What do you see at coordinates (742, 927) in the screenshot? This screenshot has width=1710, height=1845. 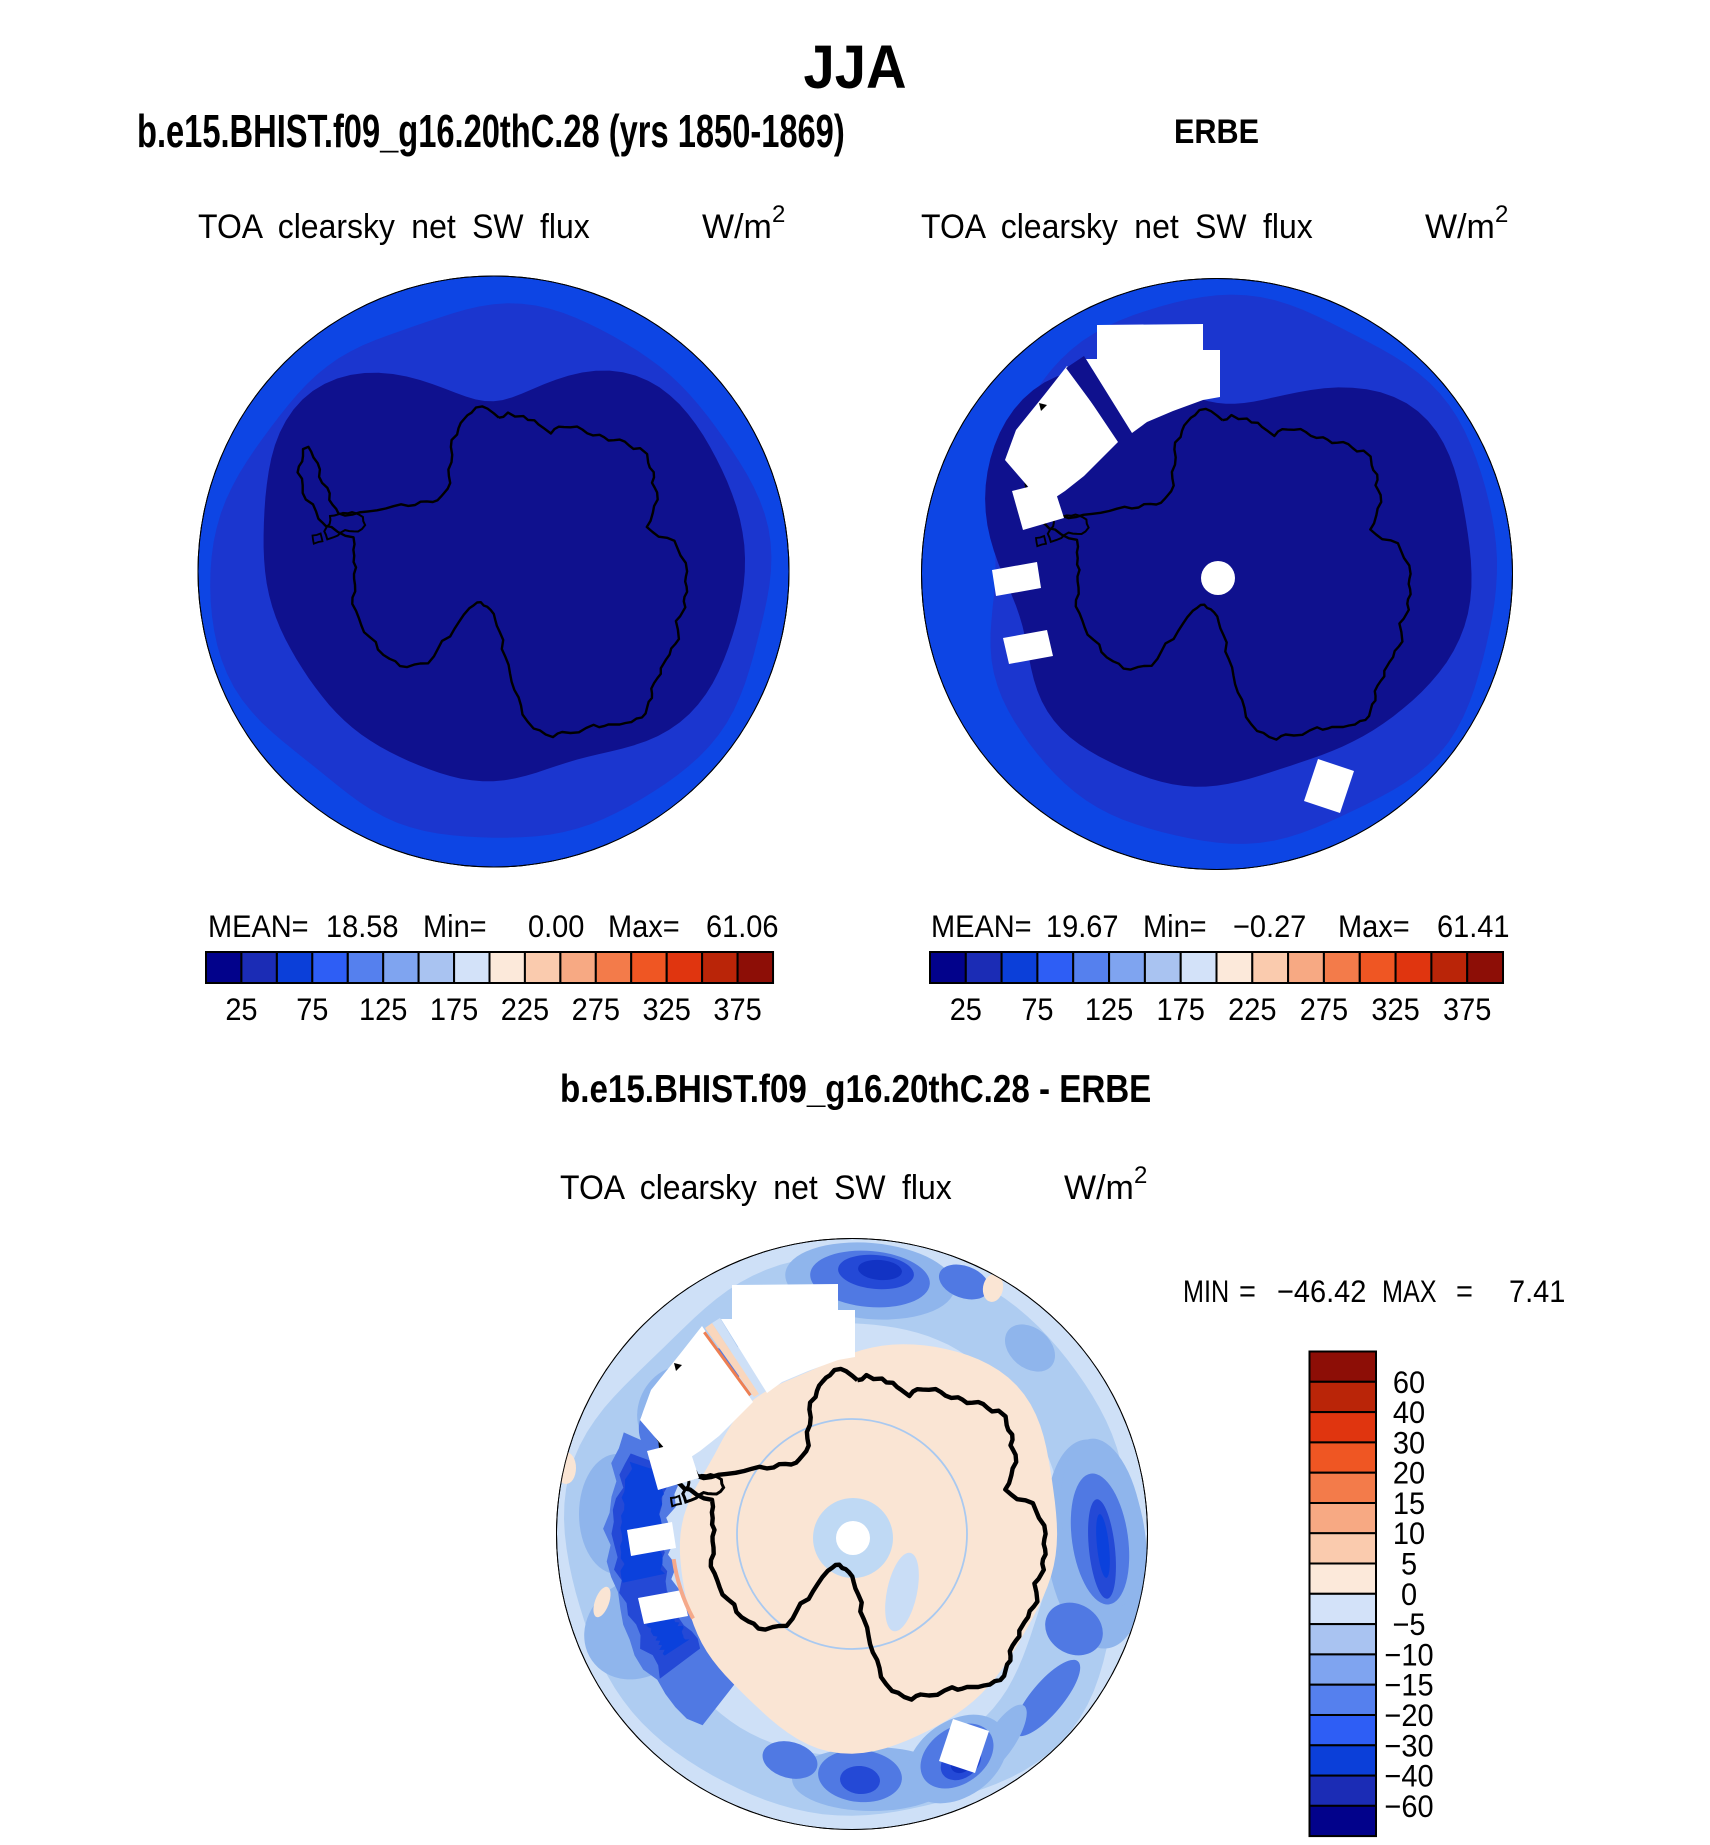 I see `svg-text: 61.06` at bounding box center [742, 927].